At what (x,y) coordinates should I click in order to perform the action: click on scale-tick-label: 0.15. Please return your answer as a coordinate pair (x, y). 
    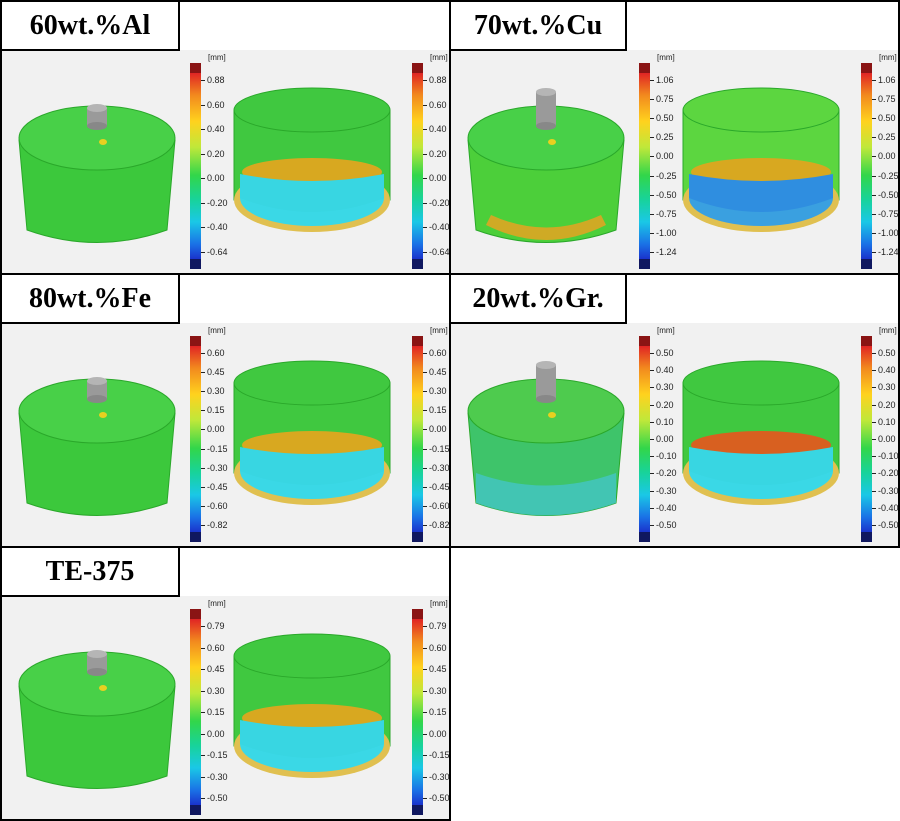
    Looking at the image, I should click on (216, 712).